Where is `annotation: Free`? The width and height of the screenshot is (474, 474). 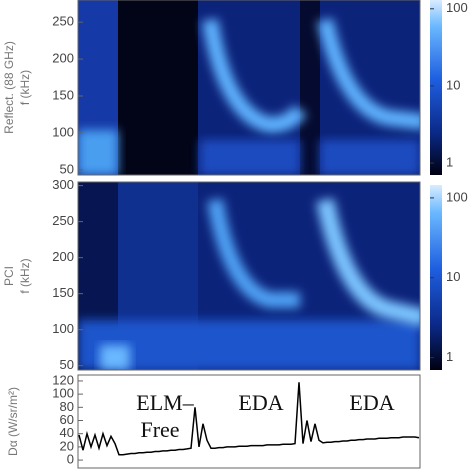
annotation: Free is located at coordinates (159, 429).